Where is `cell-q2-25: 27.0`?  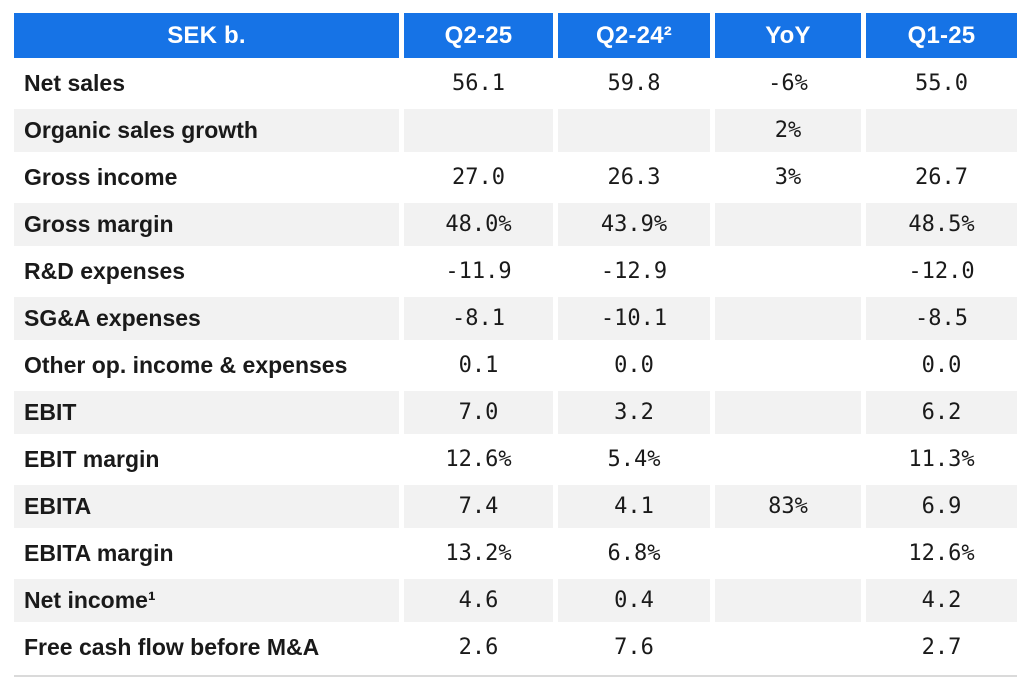 cell-q2-25: 27.0 is located at coordinates (481, 179).